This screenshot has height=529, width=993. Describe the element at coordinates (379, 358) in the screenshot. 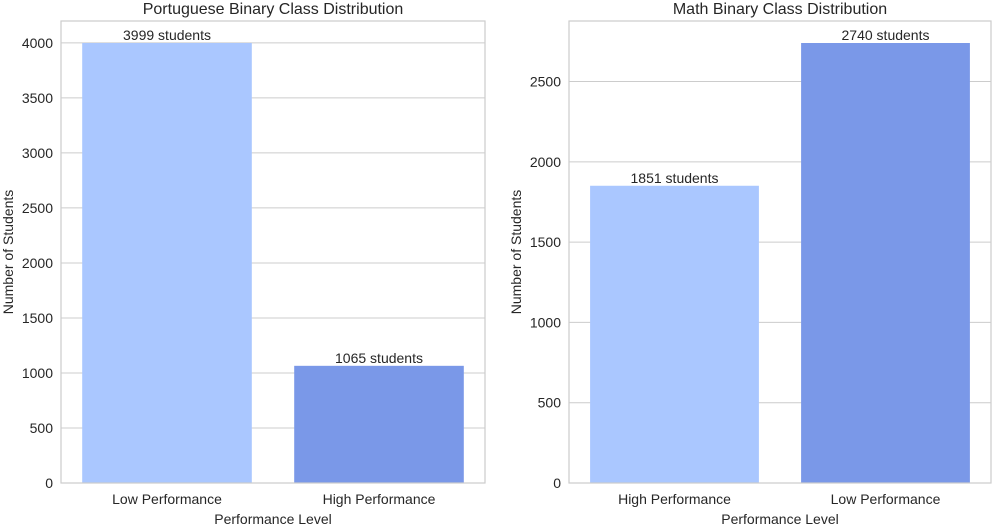

I see `data-label: 1065 students` at that location.